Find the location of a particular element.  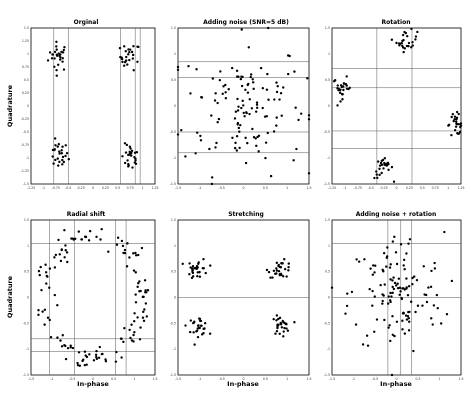

x-tick-label: 1.5 is located at coordinates (460, 379).